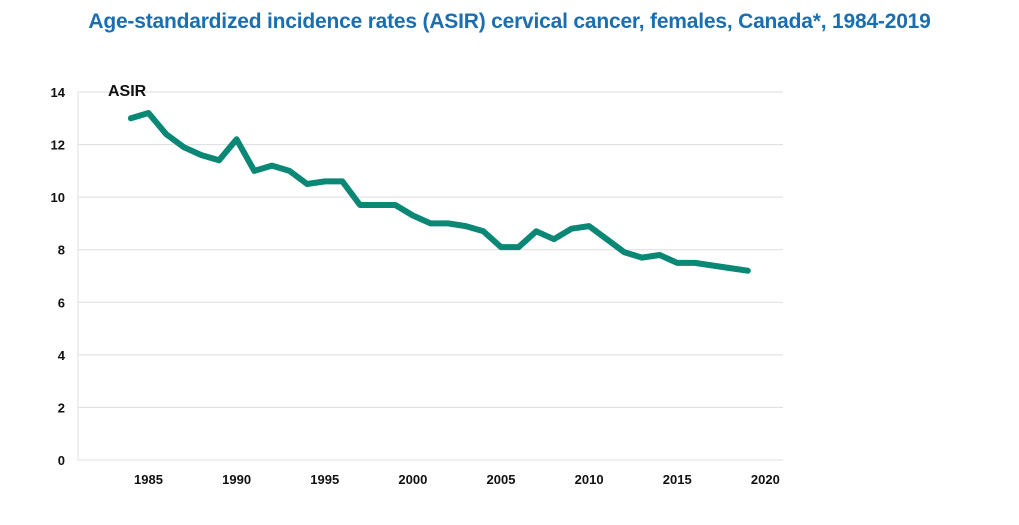 The height and width of the screenshot is (525, 1019). Describe the element at coordinates (62, 355) in the screenshot. I see `y-tick-label: 4` at that location.